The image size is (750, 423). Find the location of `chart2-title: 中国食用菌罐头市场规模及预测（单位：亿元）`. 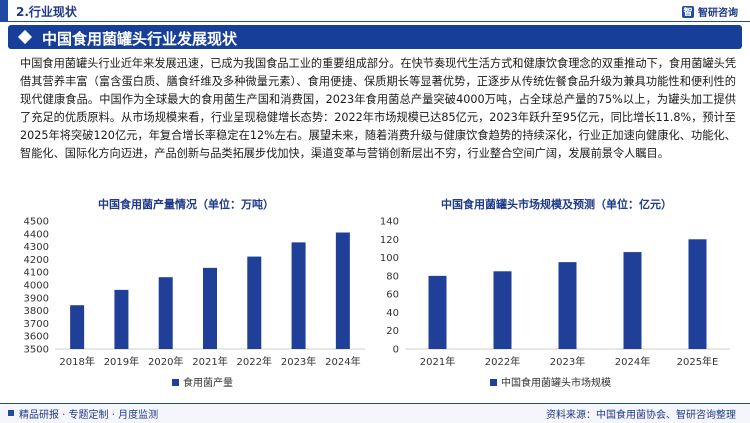

chart2-title: 中国食用菌罐头市场规模及预测（单位：亿元） is located at coordinates (556, 204).